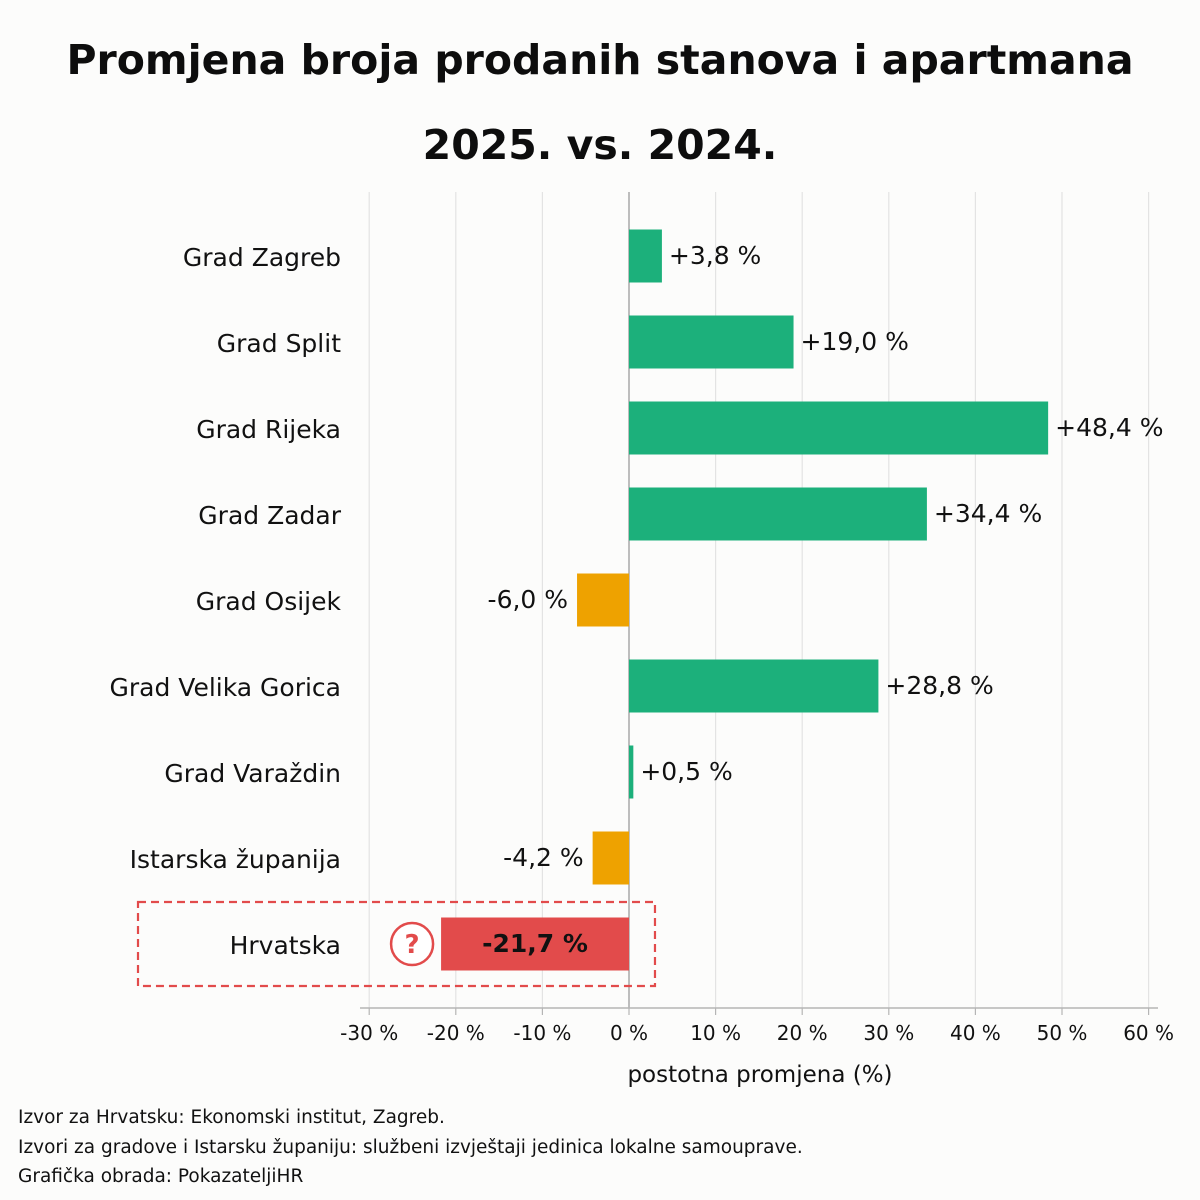 Image resolution: width=1200 pixels, height=1200 pixels. What do you see at coordinates (975, 1033) in the screenshot?
I see `x-tick-label: 40 %` at bounding box center [975, 1033].